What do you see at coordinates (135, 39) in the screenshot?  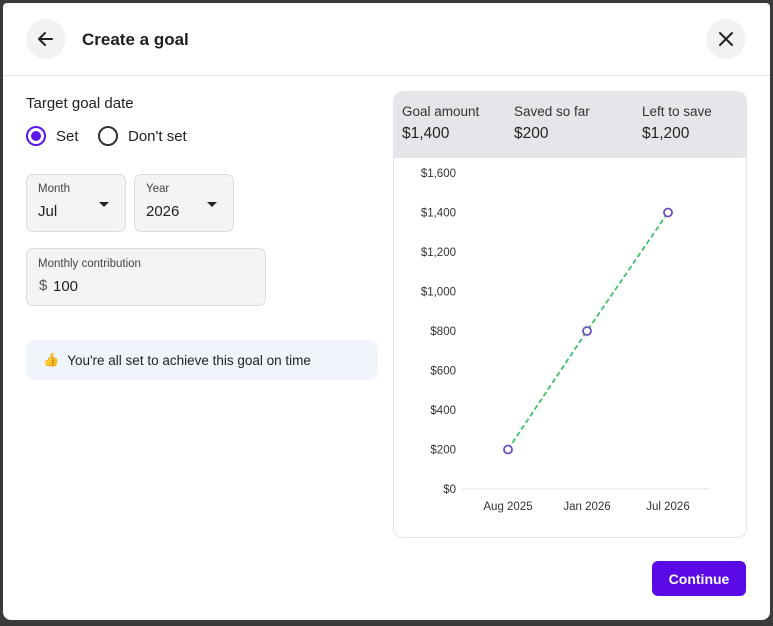 I see `page-title: Create a goal` at bounding box center [135, 39].